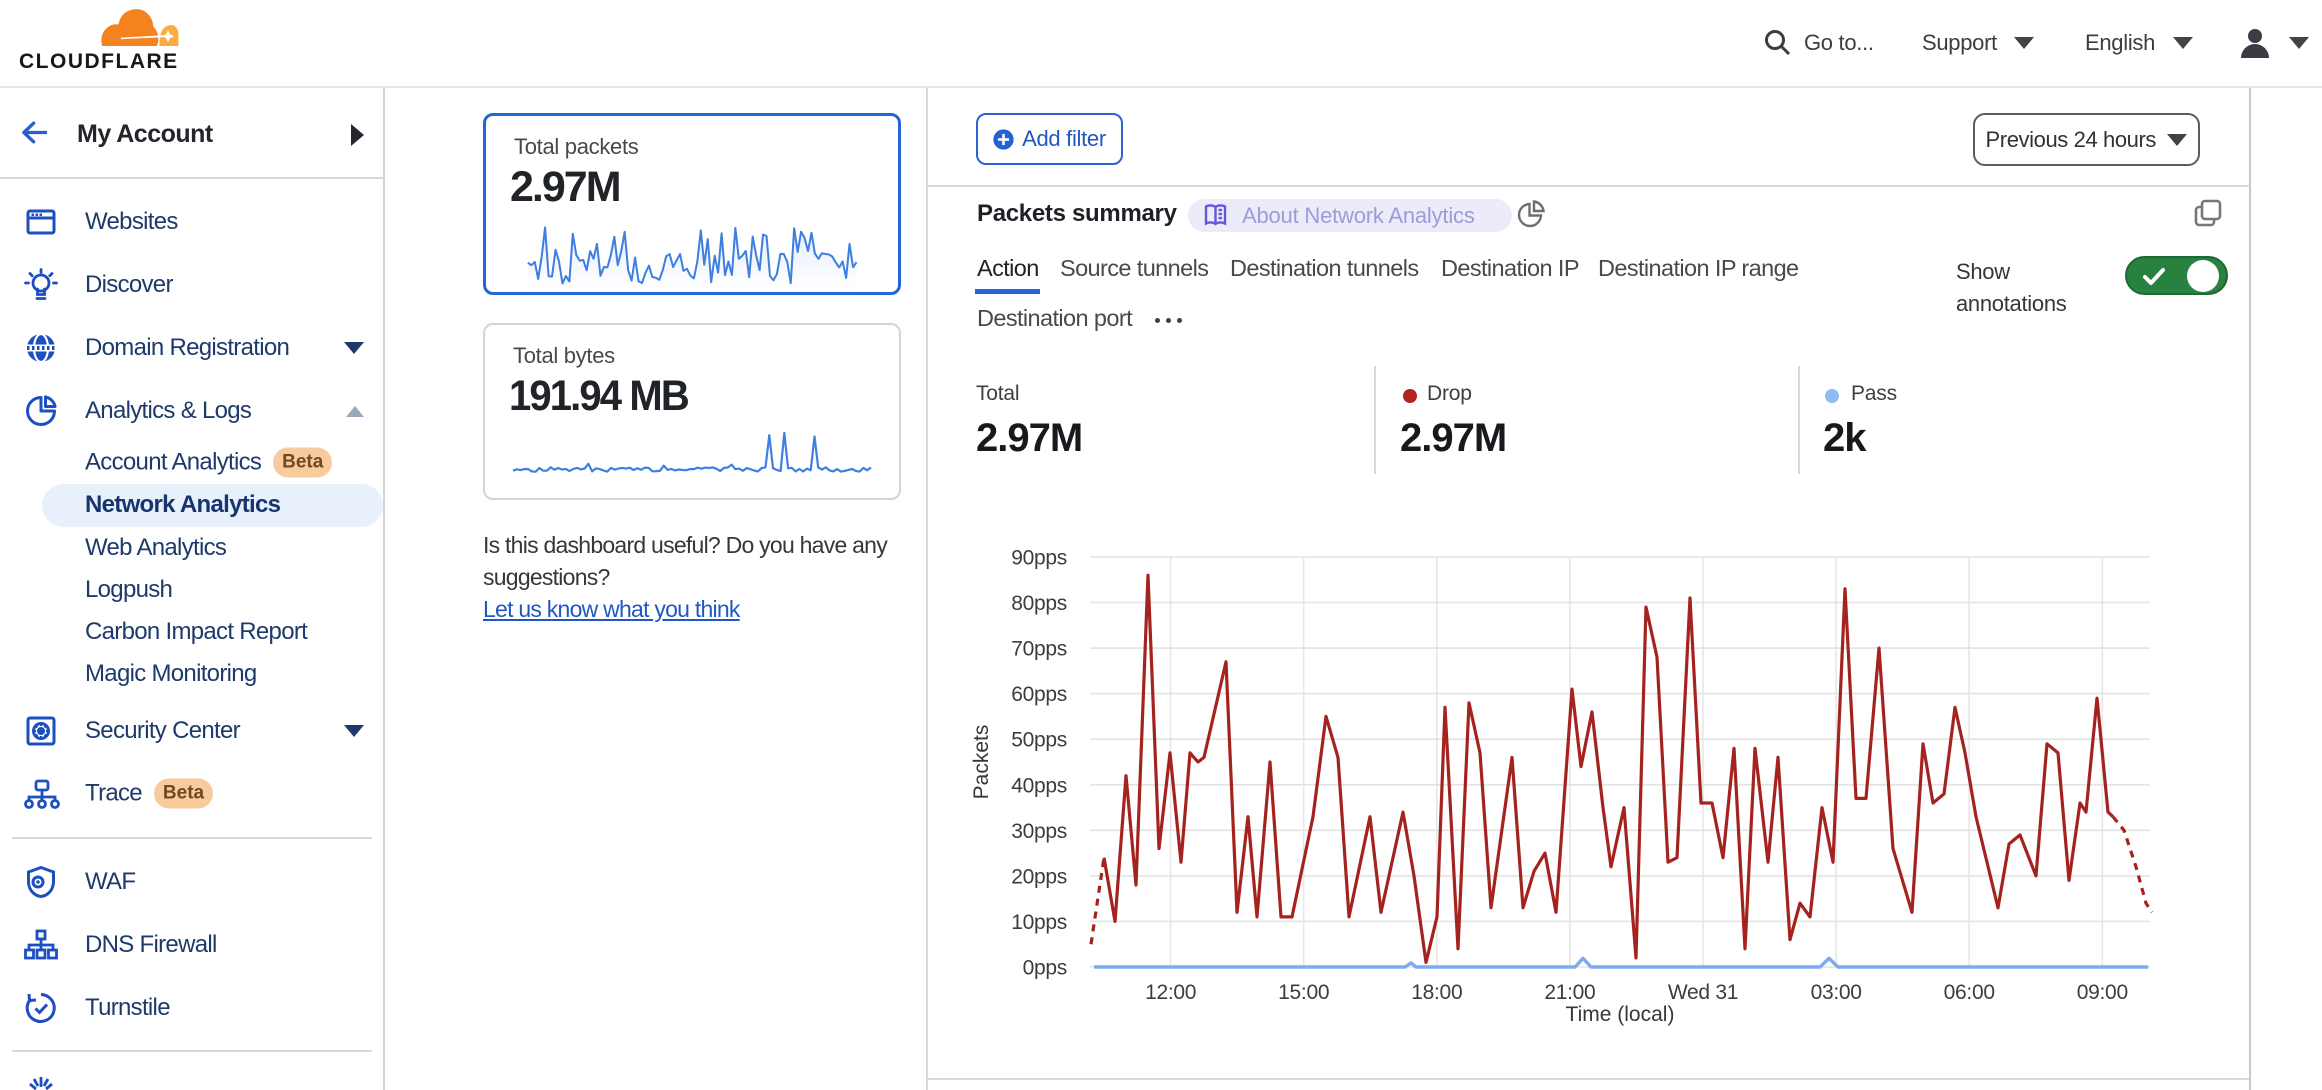 This screenshot has width=2322, height=1090. What do you see at coordinates (1436, 992) in the screenshot?
I see `svg-text: 18:00` at bounding box center [1436, 992].